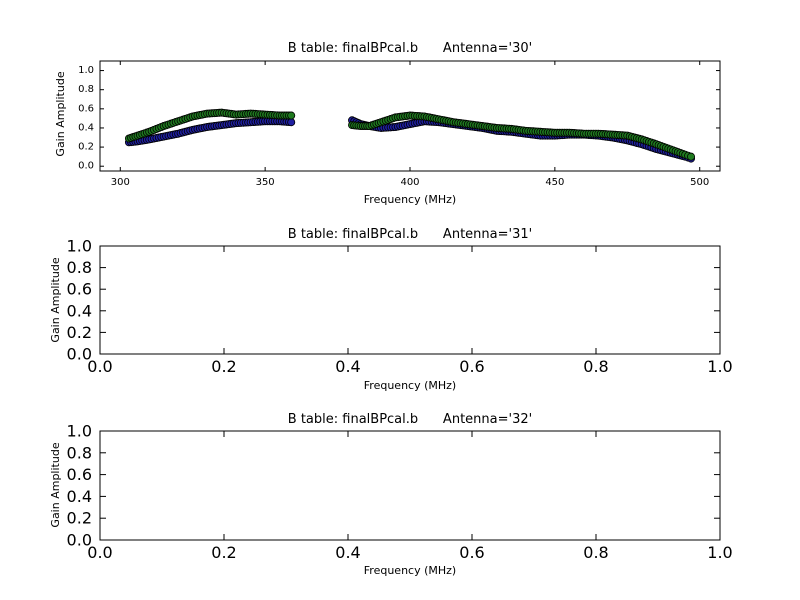 This screenshot has width=800, height=600. What do you see at coordinates (554, 182) in the screenshot?
I see `x-tick-label: 450` at bounding box center [554, 182].